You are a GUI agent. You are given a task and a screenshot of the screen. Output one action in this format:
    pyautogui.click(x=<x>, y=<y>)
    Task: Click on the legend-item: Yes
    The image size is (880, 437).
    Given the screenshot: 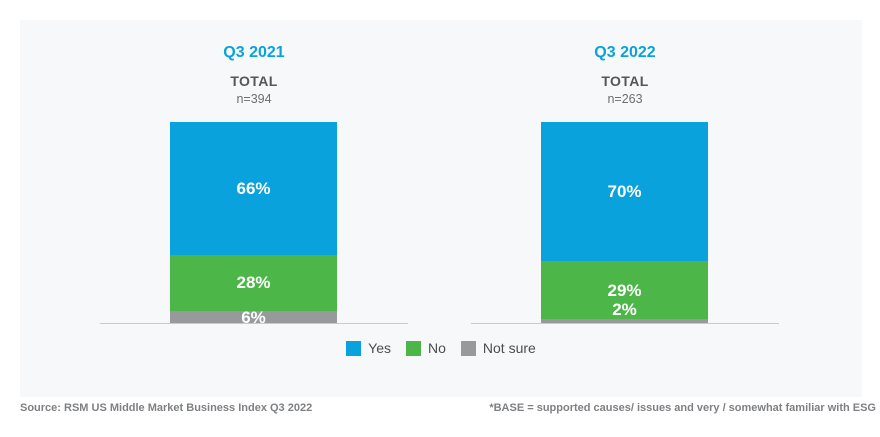 What is the action you would take?
    pyautogui.click(x=368, y=348)
    